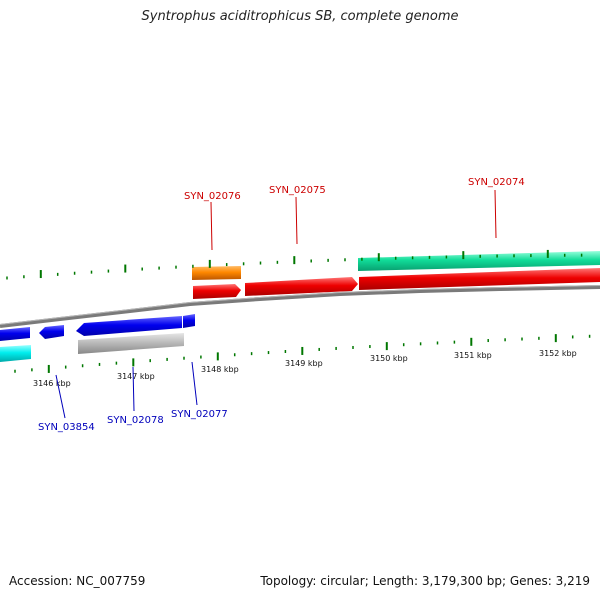  I want to click on leader-syn02076, so click(211, 226).